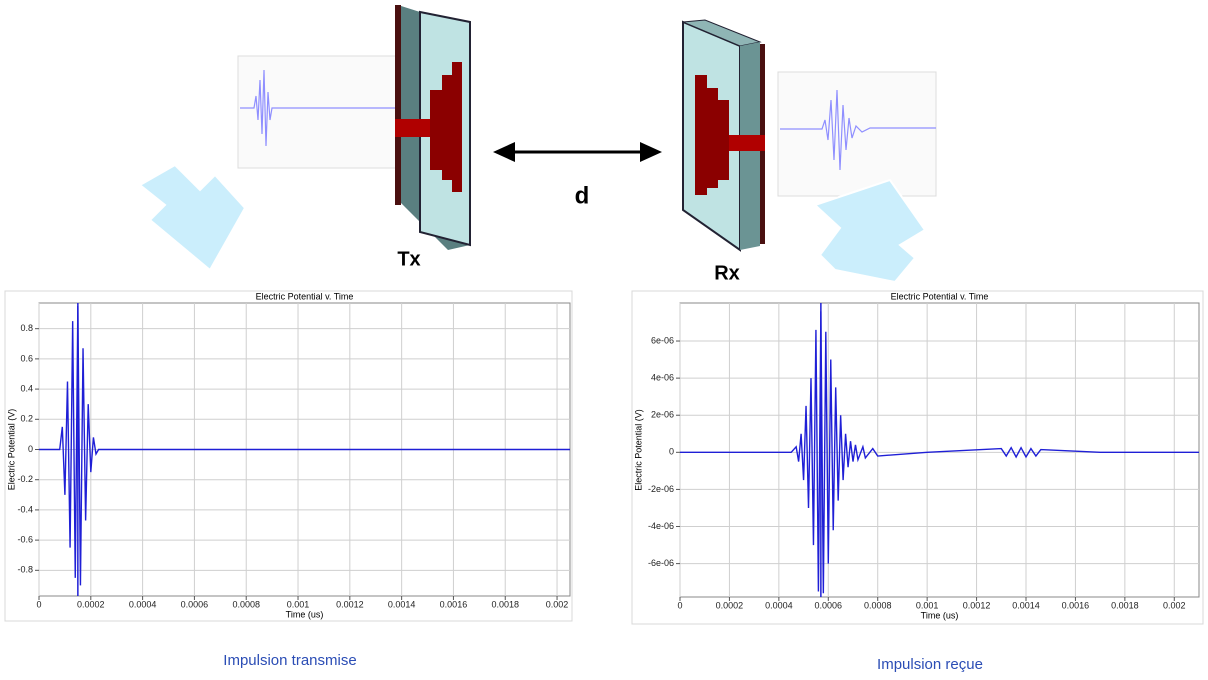 Image resolution: width=1208 pixels, height=680 pixels. What do you see at coordinates (317, 112) in the screenshot?
I see `tx-thumbnail` at bounding box center [317, 112].